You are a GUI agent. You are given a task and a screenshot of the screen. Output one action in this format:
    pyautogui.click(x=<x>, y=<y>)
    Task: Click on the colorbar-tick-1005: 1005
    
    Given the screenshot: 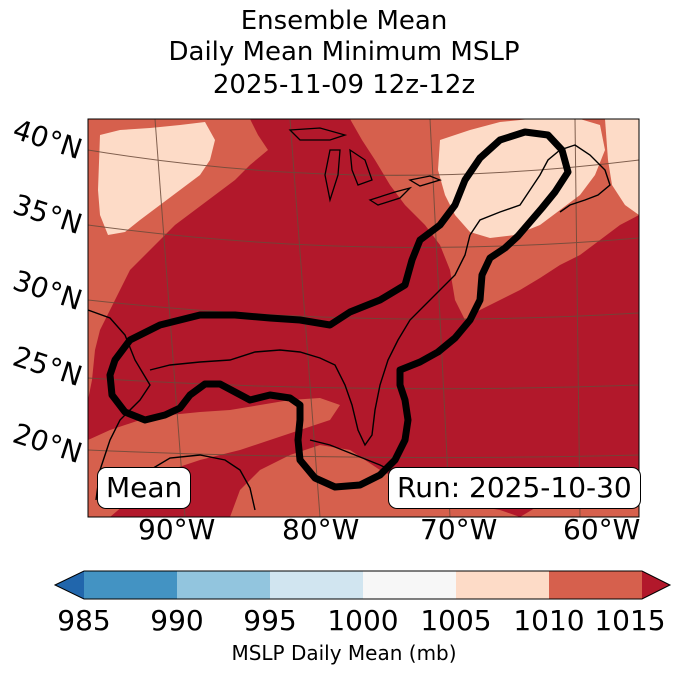 What is the action you would take?
    pyautogui.click(x=456, y=620)
    